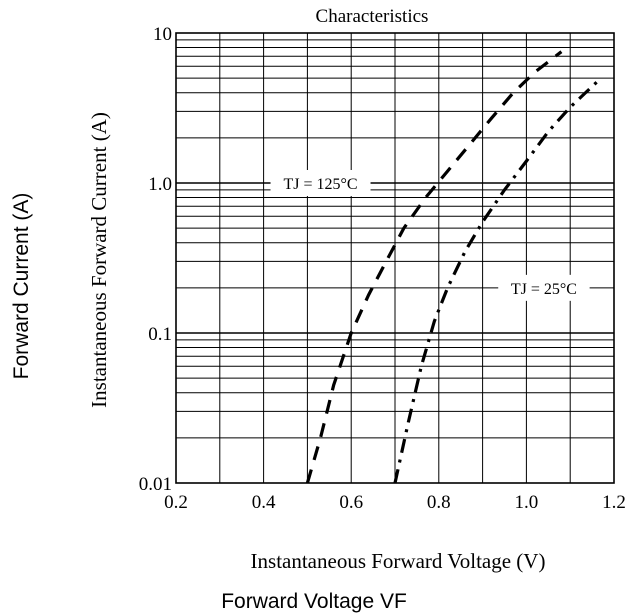 This screenshot has width=634, height=613. What do you see at coordinates (527, 502) in the screenshot?
I see `x-tick-label: 1.0` at bounding box center [527, 502].